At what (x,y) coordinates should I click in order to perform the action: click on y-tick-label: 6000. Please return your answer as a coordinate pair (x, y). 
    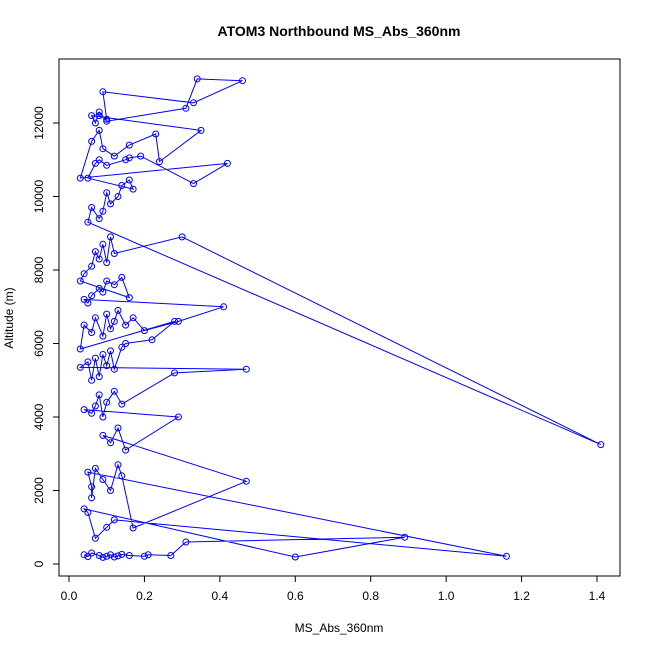
    Looking at the image, I should click on (39, 343).